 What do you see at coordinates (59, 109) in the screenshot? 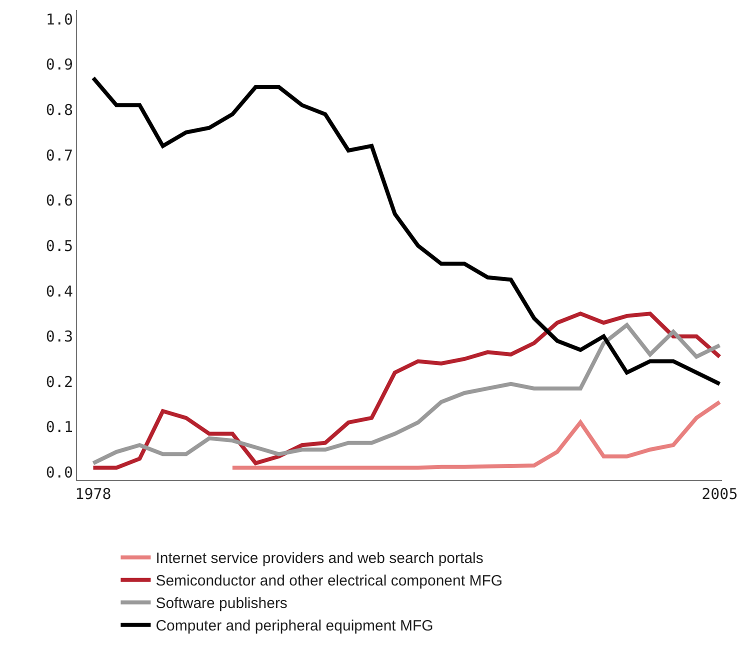
I see `y-tick-label: 0.8` at bounding box center [59, 109].